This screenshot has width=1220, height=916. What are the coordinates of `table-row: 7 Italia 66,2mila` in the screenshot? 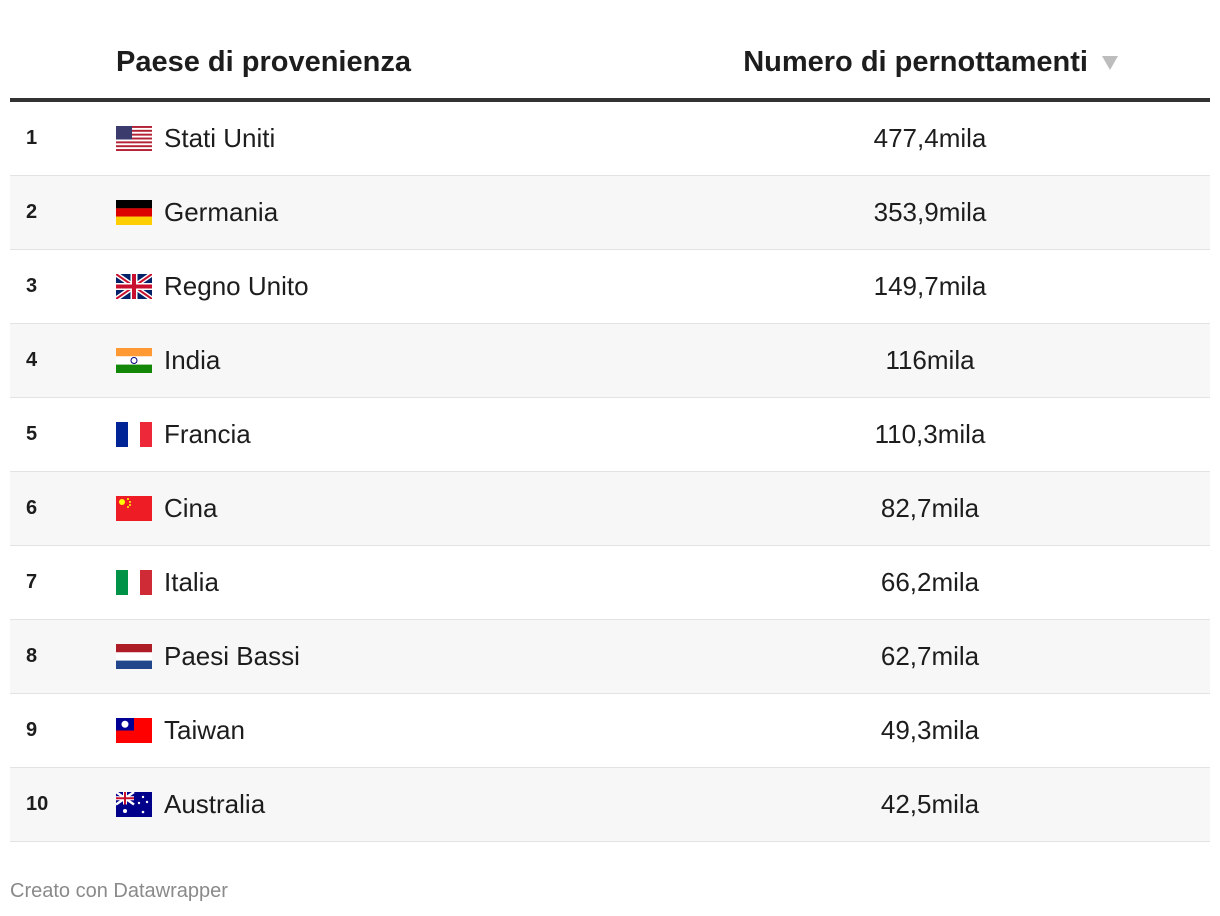 It's located at (610, 583).